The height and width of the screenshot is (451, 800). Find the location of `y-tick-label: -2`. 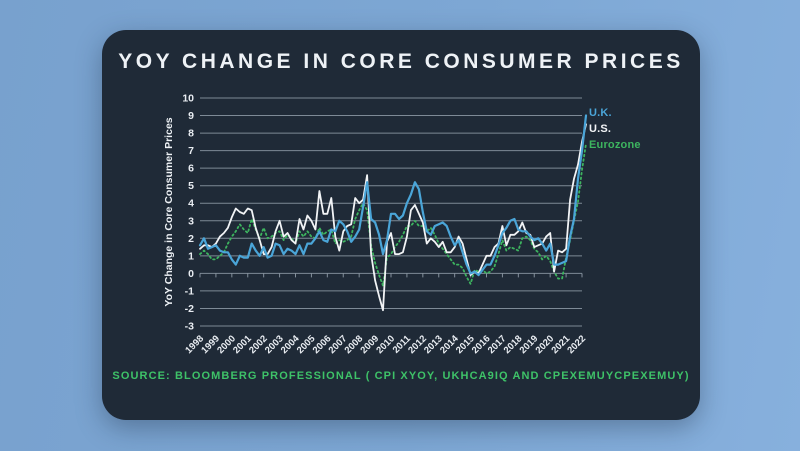

y-tick-label: -2 is located at coordinates (189, 309).